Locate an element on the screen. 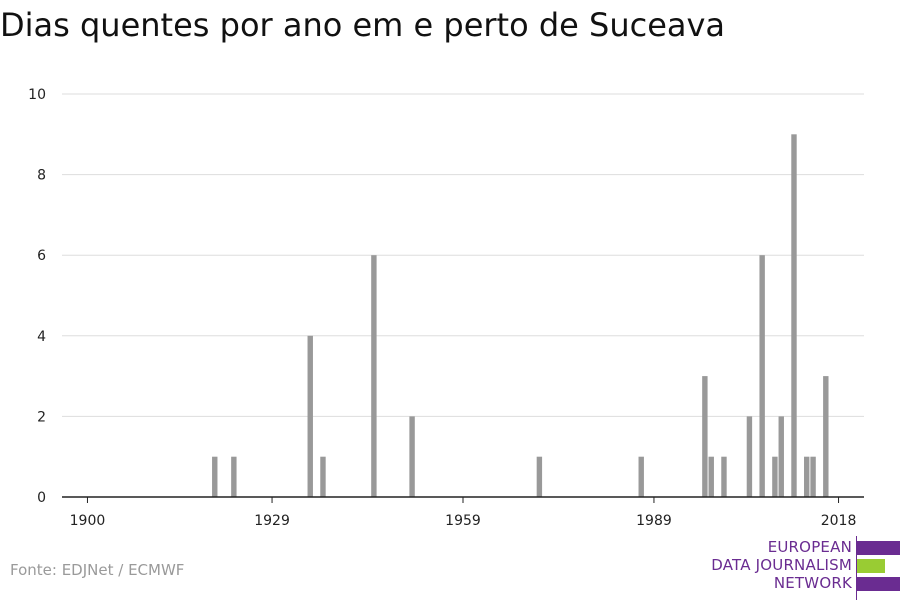 The width and height of the screenshot is (900, 600). source-note: Fonte: EDJNet / ECMWF is located at coordinates (97, 570).